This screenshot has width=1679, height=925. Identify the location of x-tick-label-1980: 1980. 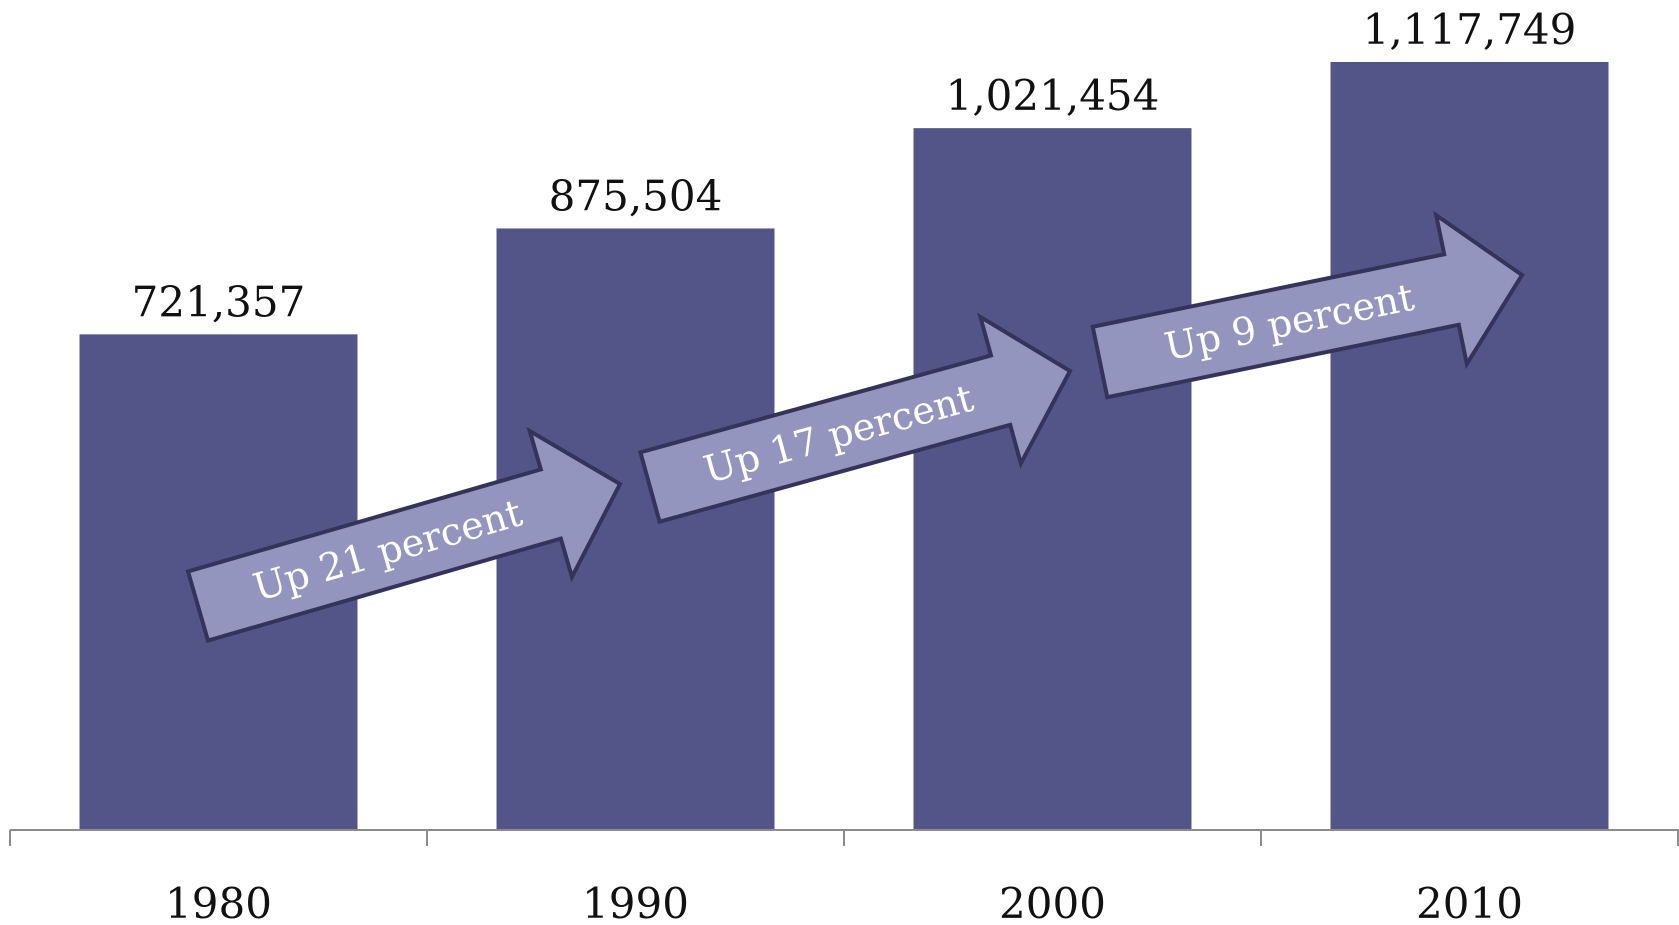
(218, 902).